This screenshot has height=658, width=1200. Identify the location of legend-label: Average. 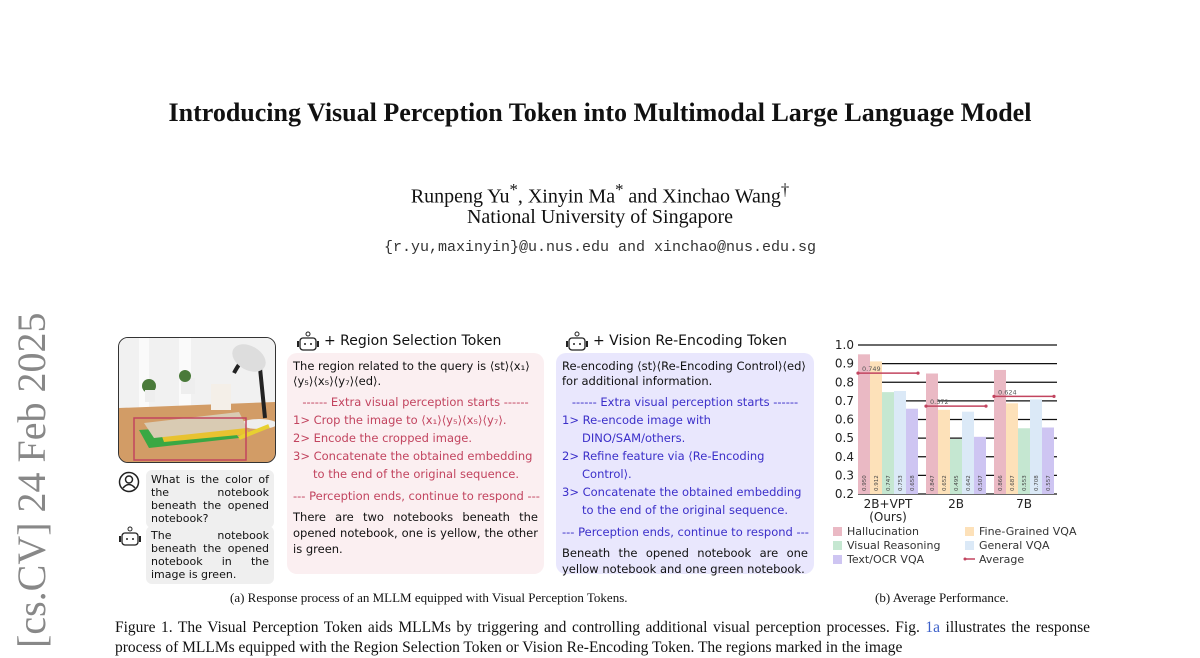
(1001, 559).